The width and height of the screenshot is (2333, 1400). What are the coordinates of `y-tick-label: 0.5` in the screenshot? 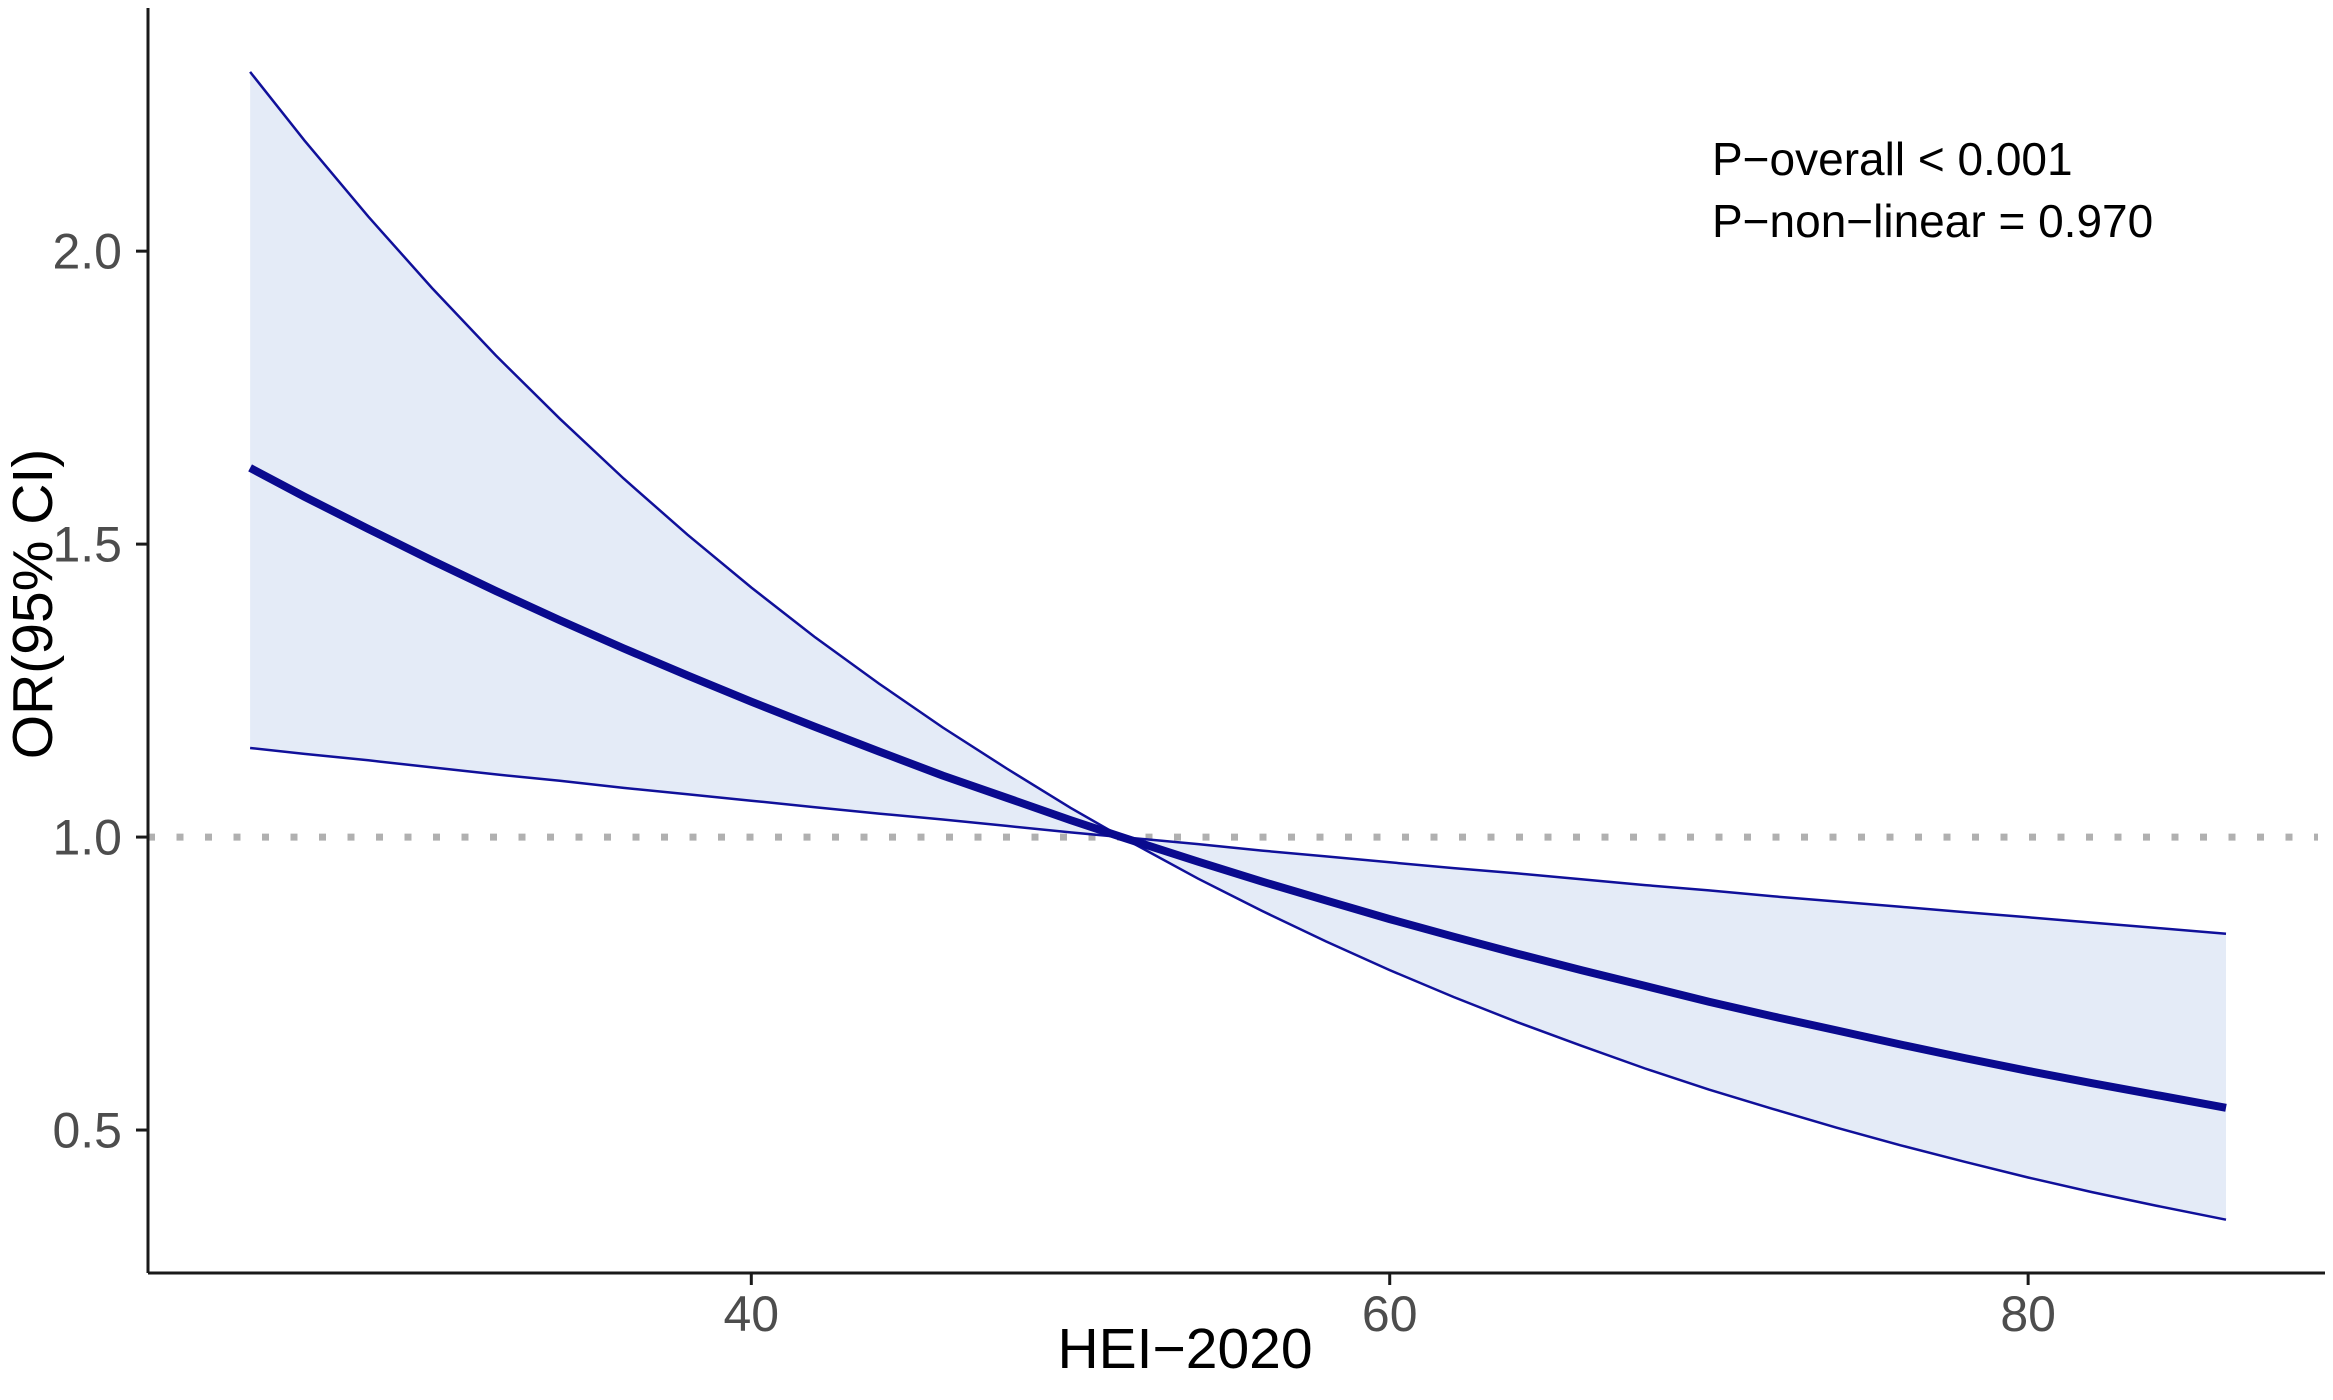 It's located at (87, 1131).